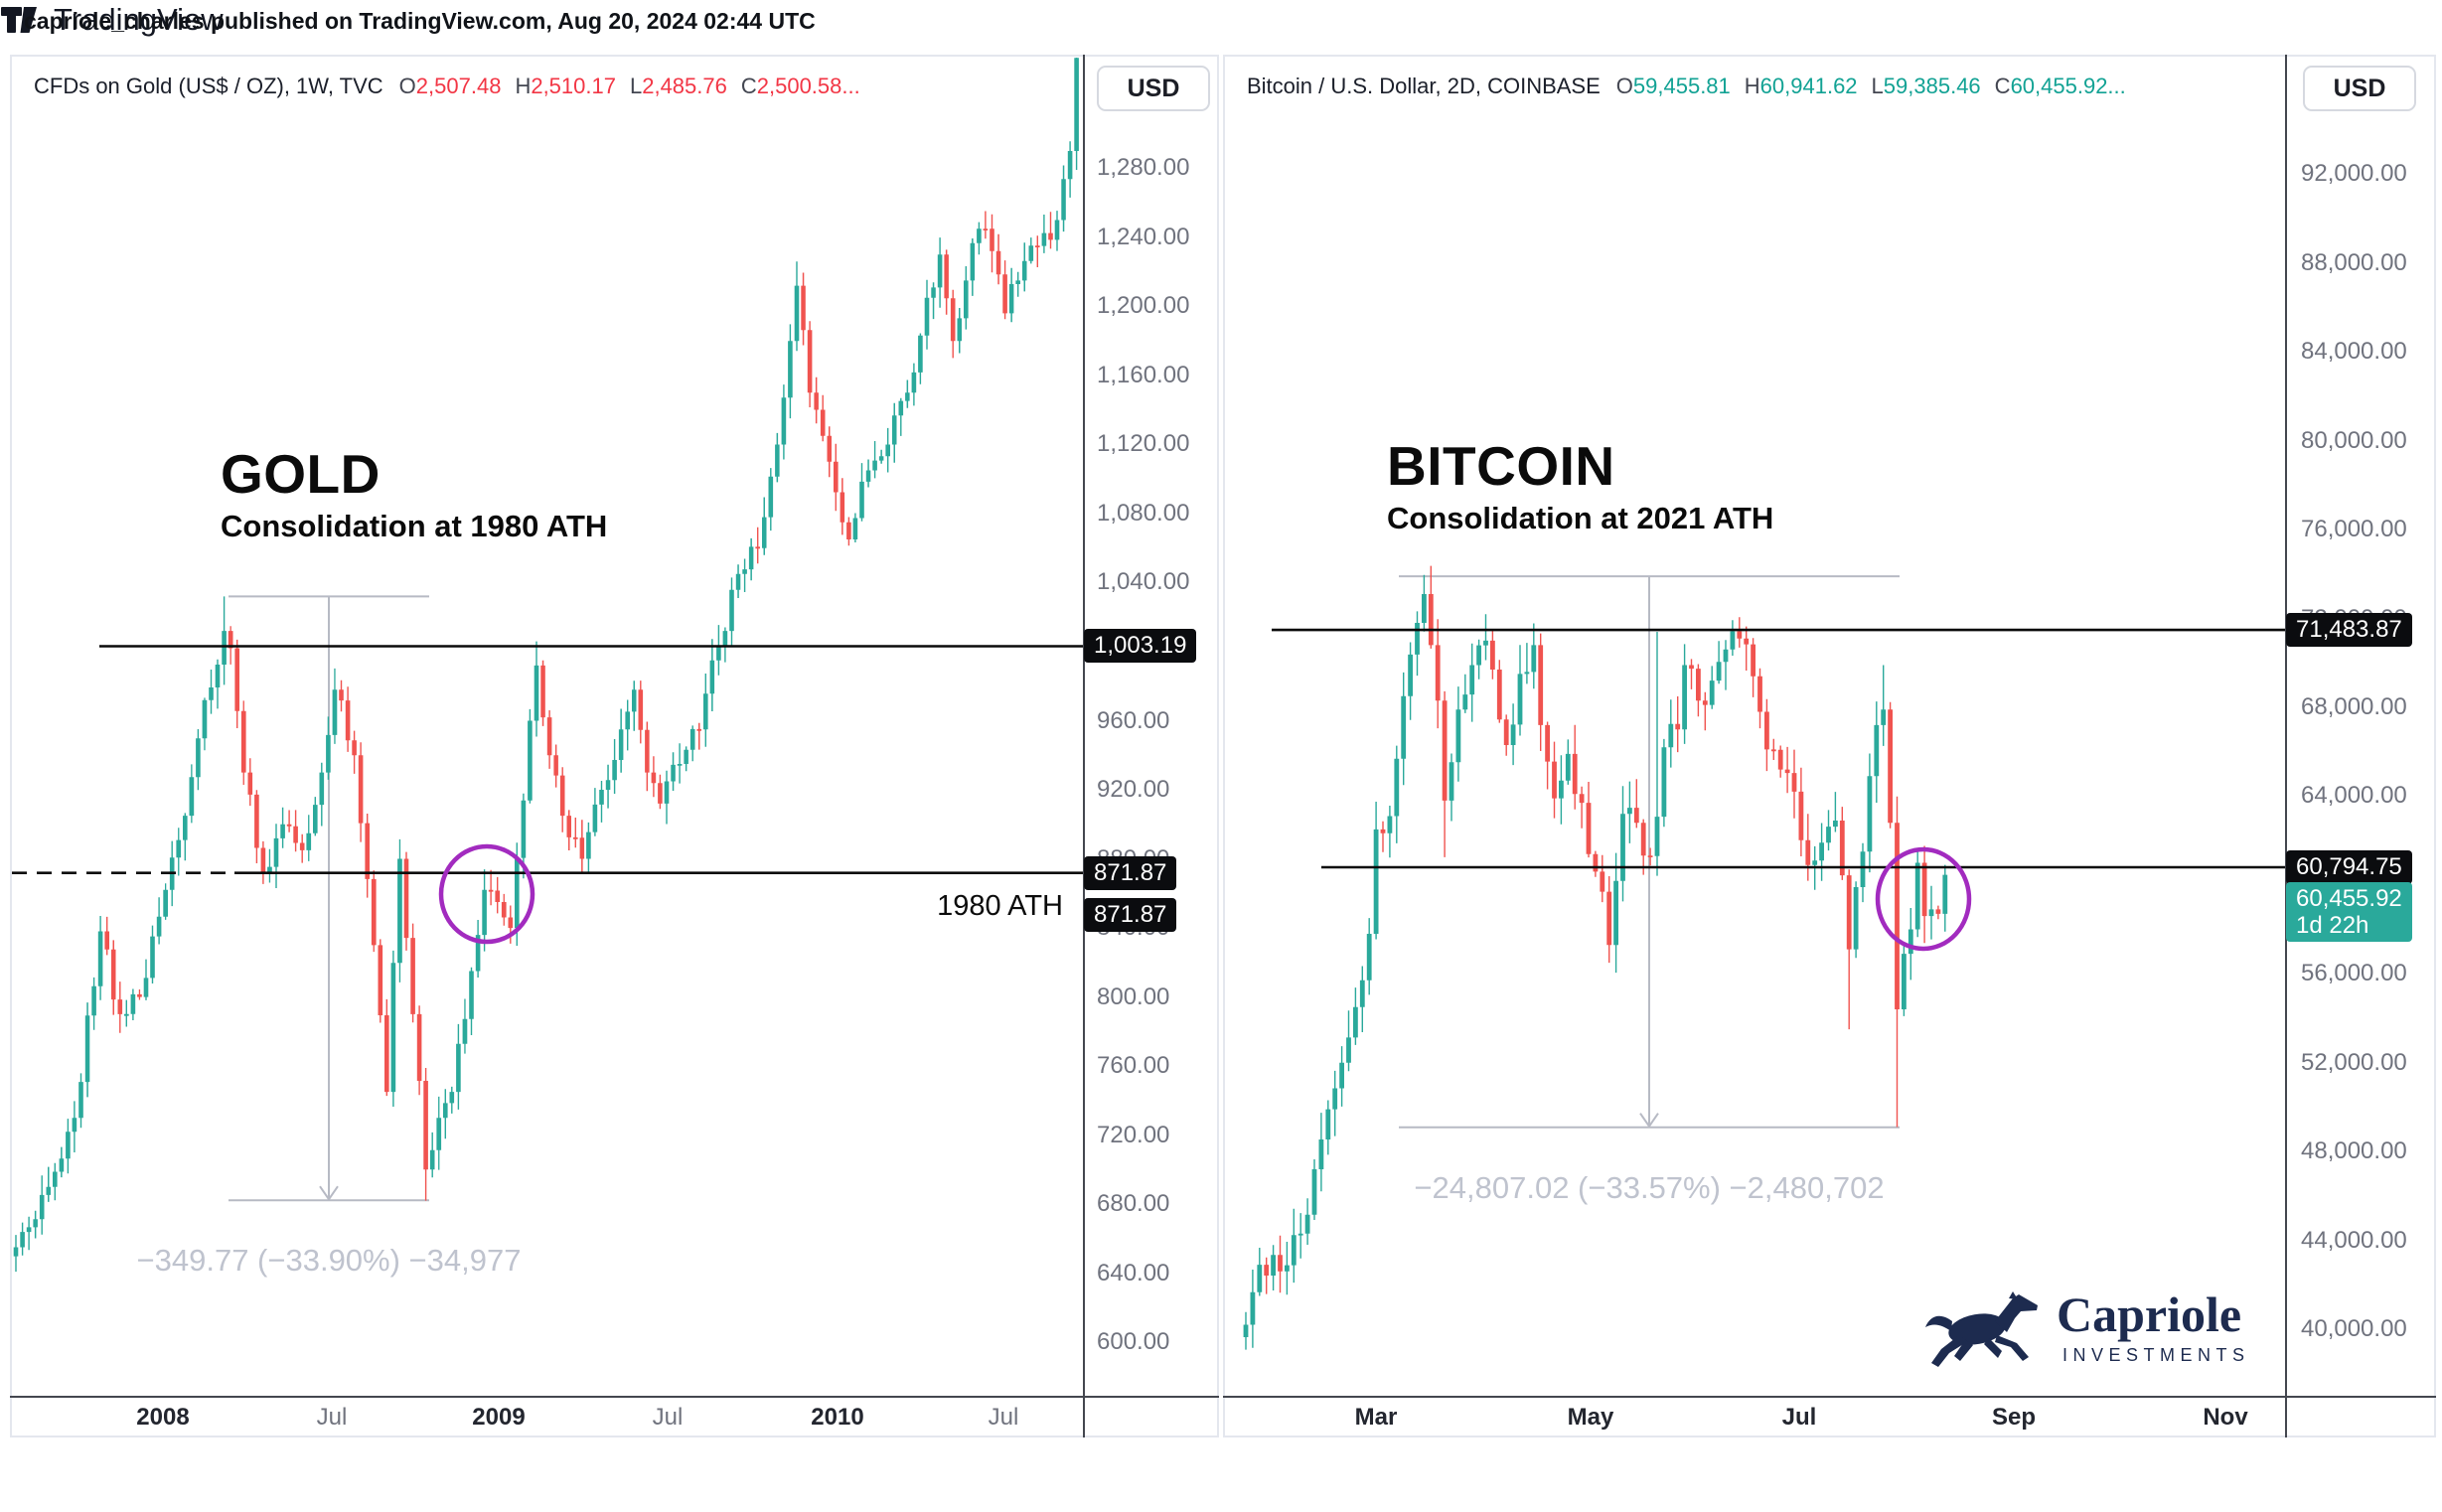 Image resolution: width=2442 pixels, height=1512 pixels. Describe the element at coordinates (208, 86) in the screenshot. I see `gold-symbol-title: CFDs on Gold (US$ / OZ), 1W, TVC` at that location.